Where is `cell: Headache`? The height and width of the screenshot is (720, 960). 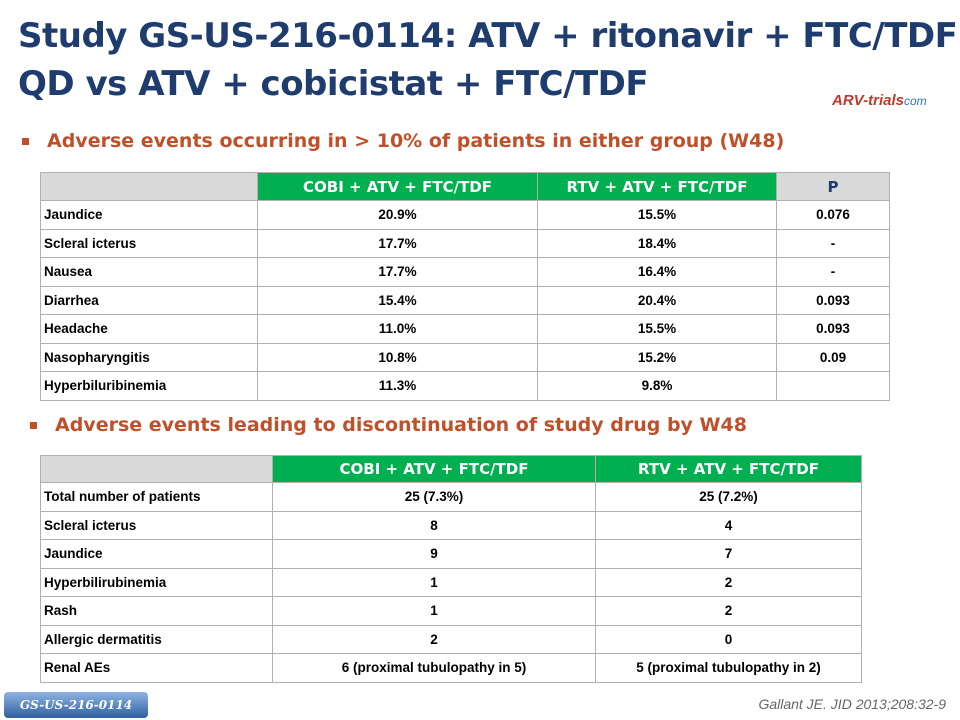 cell: Headache is located at coordinates (149, 329).